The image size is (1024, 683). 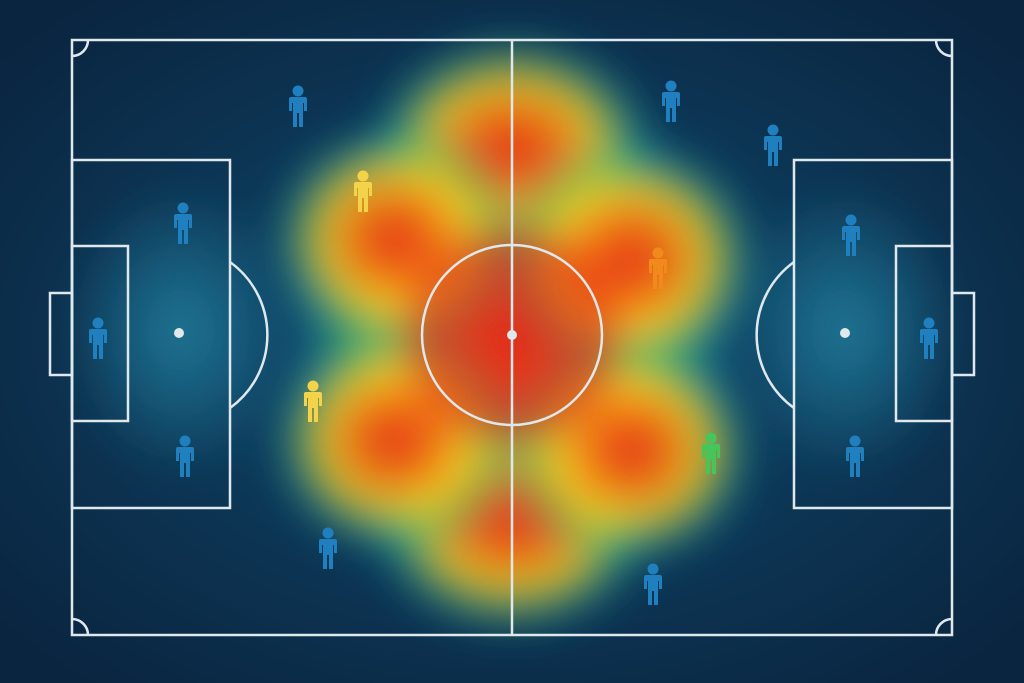 I want to click on corner-arc-bottom-right, so click(x=943, y=626).